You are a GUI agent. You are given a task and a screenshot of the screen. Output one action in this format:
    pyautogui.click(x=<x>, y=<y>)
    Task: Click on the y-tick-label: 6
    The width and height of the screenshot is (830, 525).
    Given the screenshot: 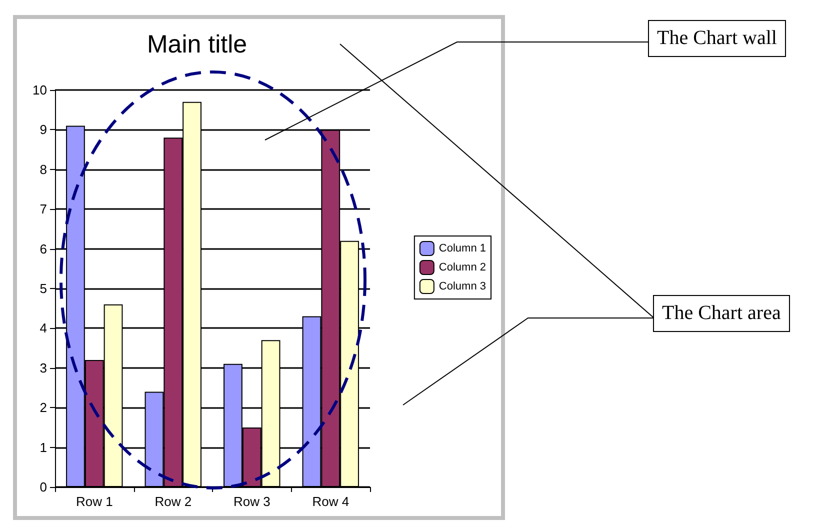 What is the action you would take?
    pyautogui.click(x=43, y=248)
    